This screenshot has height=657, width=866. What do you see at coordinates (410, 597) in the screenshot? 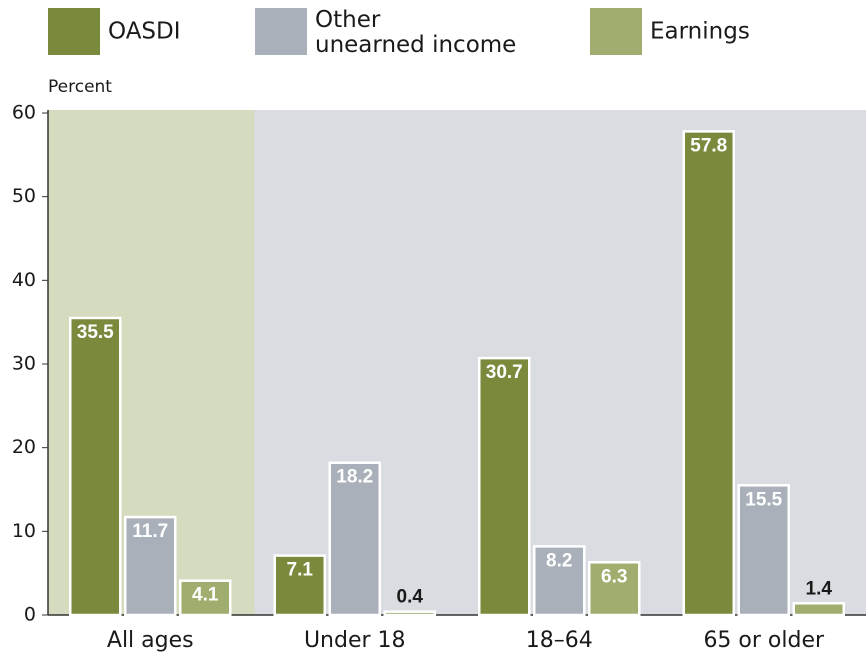
I see `value-label: 0.4` at bounding box center [410, 597].